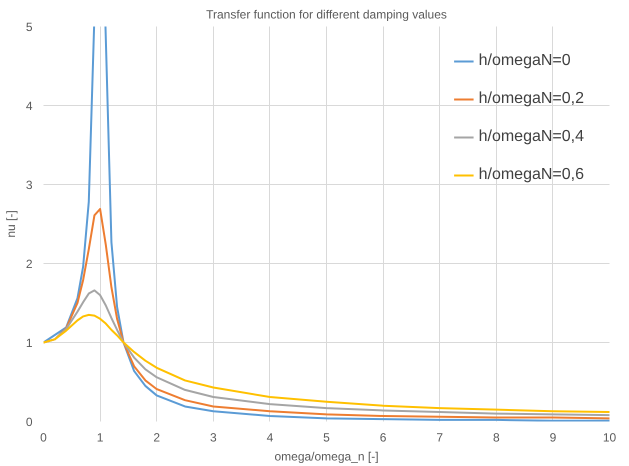 The height and width of the screenshot is (466, 629). What do you see at coordinates (44, 437) in the screenshot?
I see `x-tick-label: 0` at bounding box center [44, 437].